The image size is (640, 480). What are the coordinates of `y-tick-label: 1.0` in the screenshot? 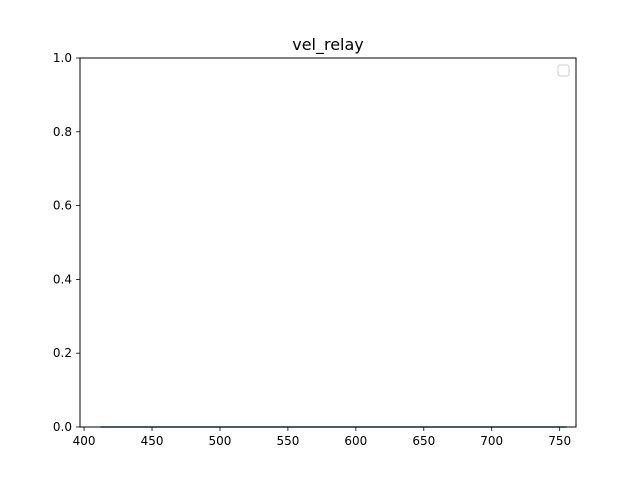 It's located at (62, 58).